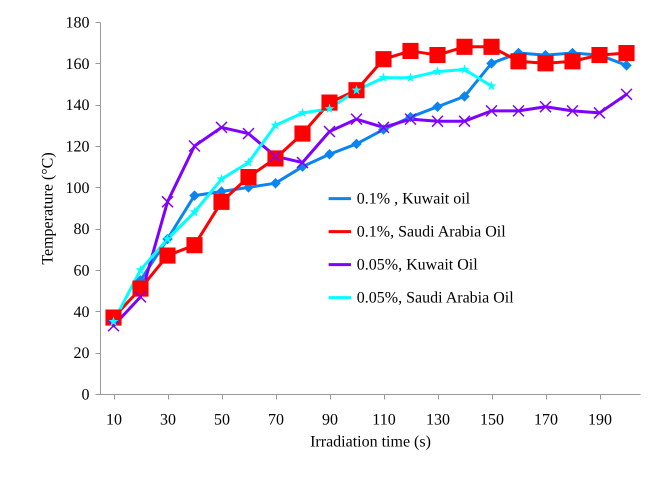  Describe the element at coordinates (431, 232) in the screenshot. I see `legend-label: 0.1%, Saudi Arabia Oil` at that location.